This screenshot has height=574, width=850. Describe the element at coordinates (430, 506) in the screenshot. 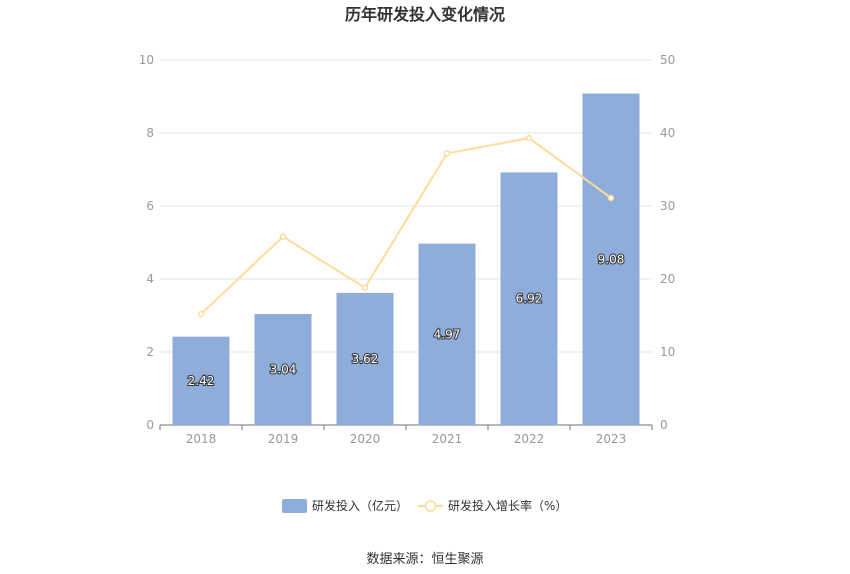

I see `legend-line-marker` at that location.